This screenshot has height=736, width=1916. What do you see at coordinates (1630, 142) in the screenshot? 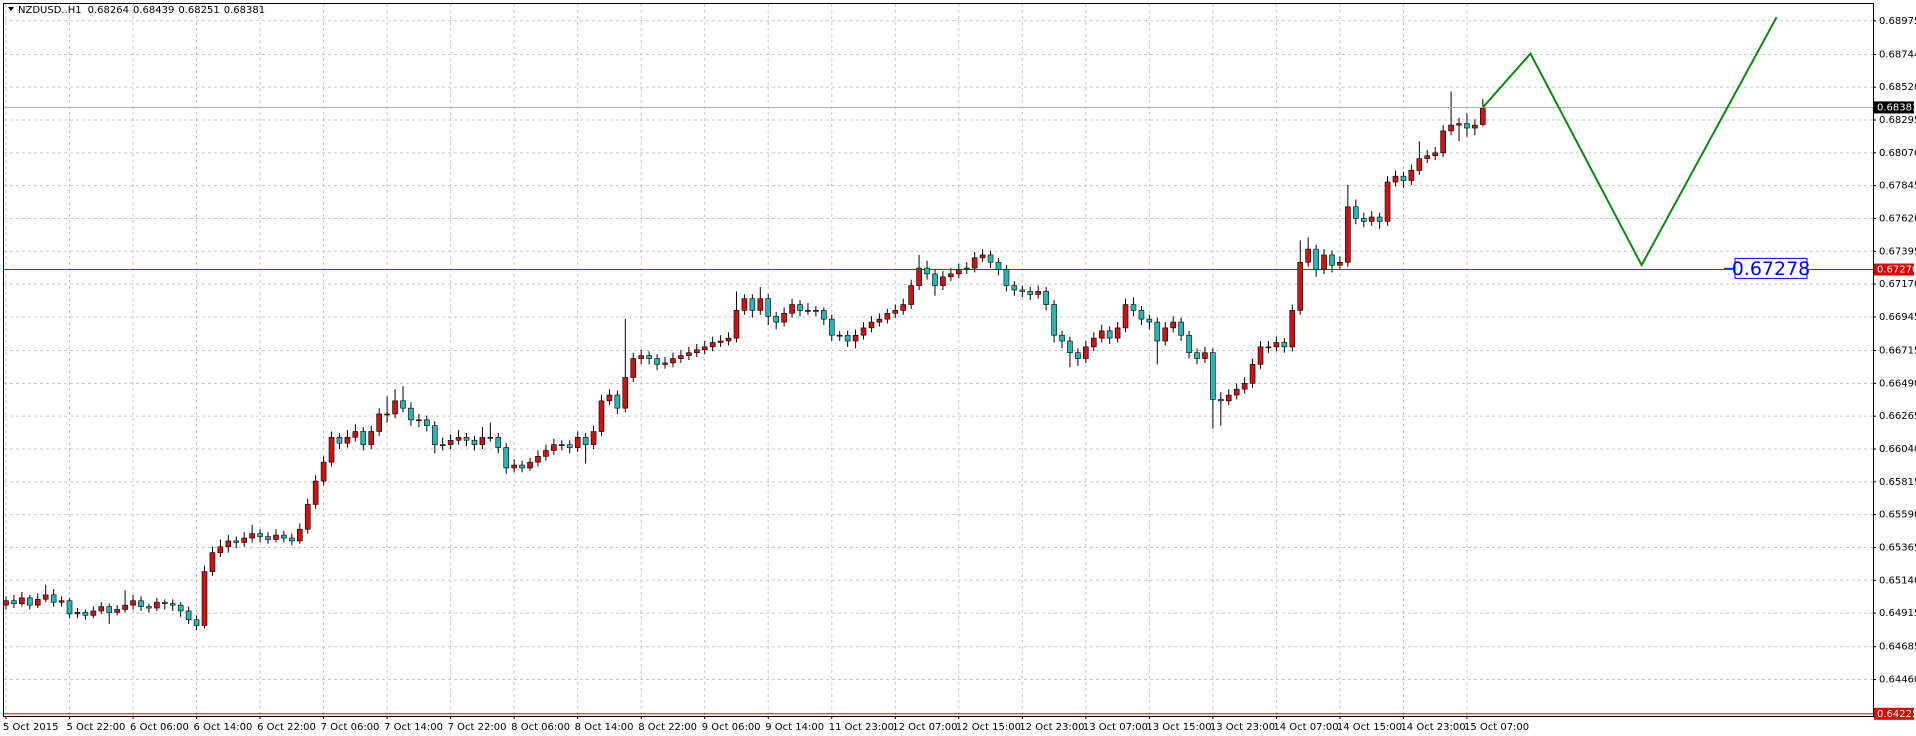
I see `projection-line` at bounding box center [1630, 142].